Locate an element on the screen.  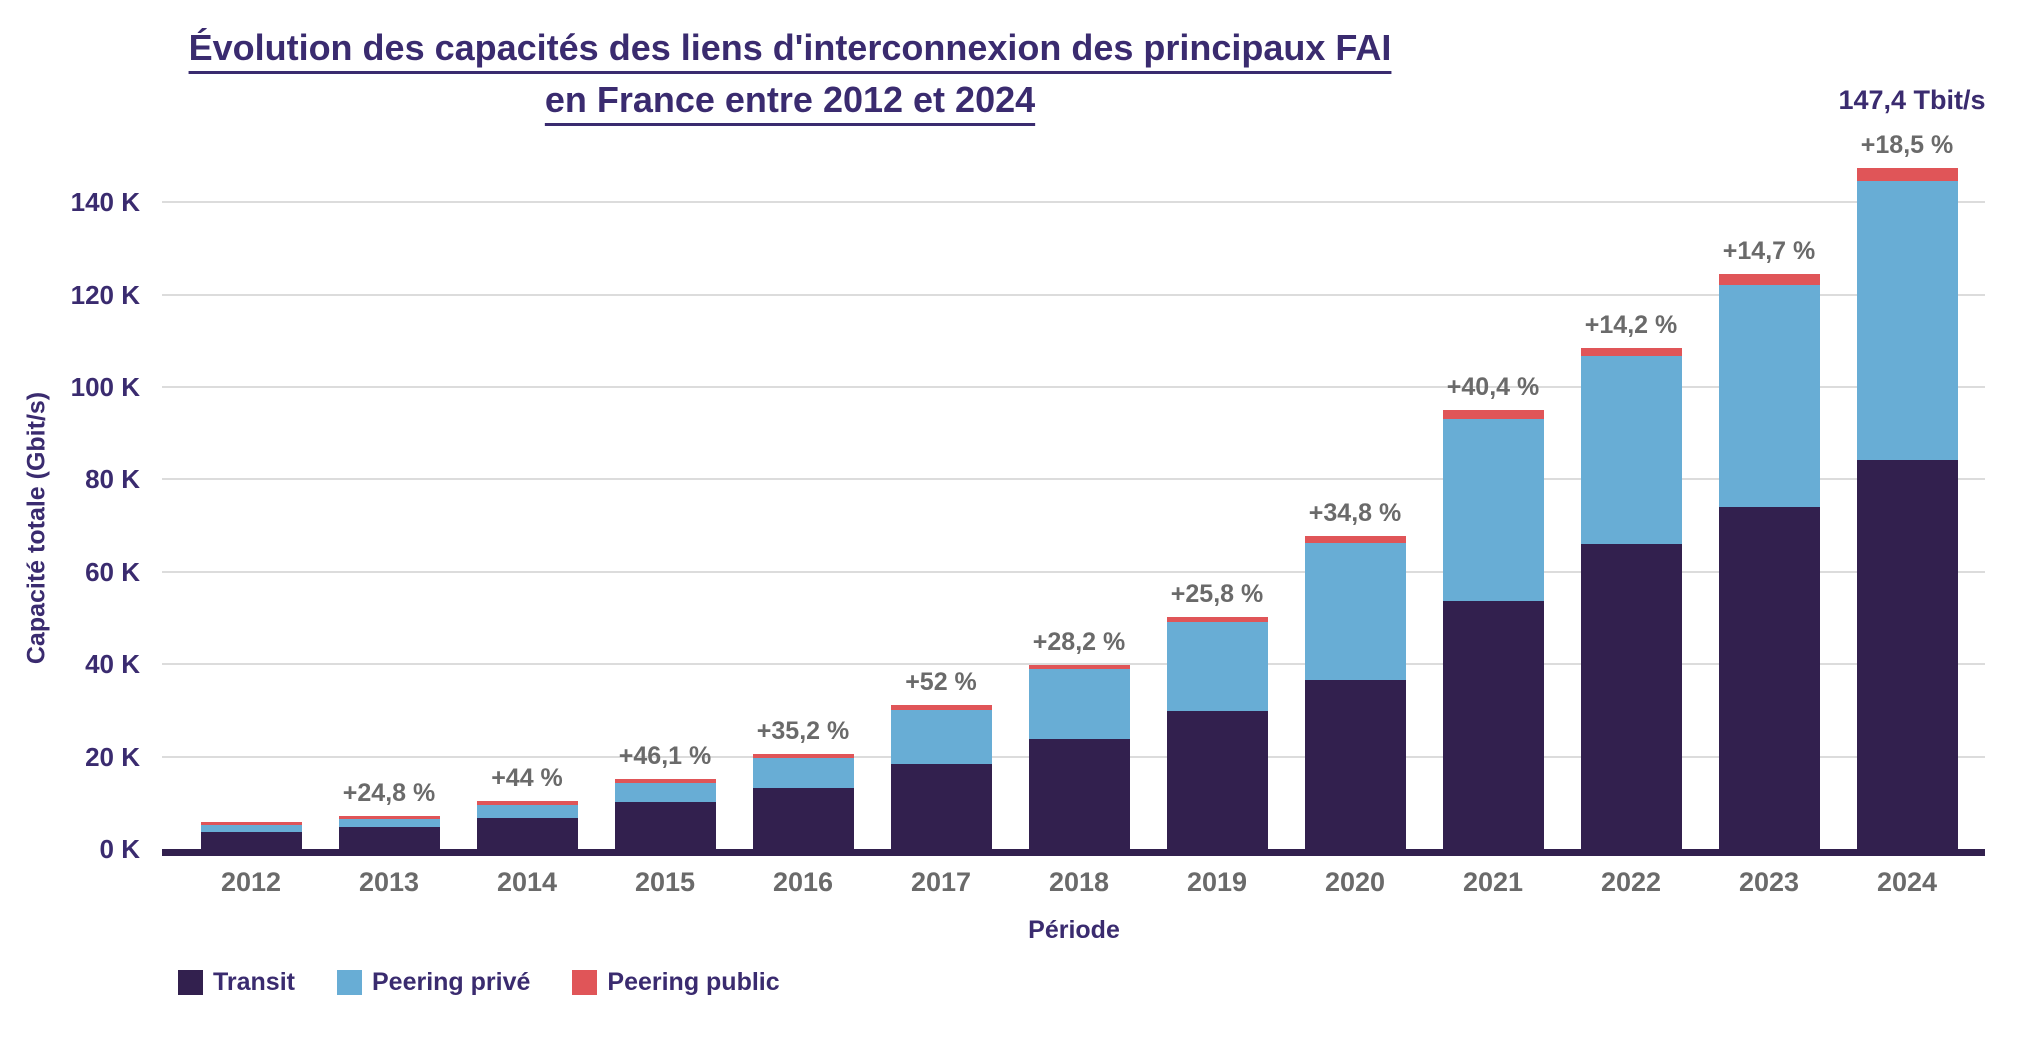
legend-swatch-peering-public is located at coordinates (585, 982).